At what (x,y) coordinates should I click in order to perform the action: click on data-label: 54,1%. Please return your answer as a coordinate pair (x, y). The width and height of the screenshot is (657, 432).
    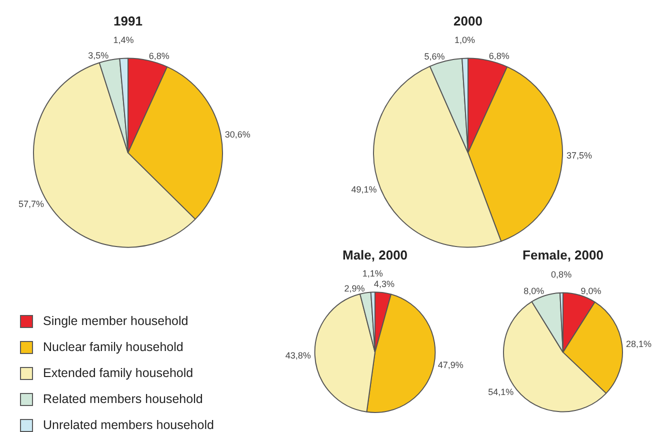
    Looking at the image, I should click on (501, 391).